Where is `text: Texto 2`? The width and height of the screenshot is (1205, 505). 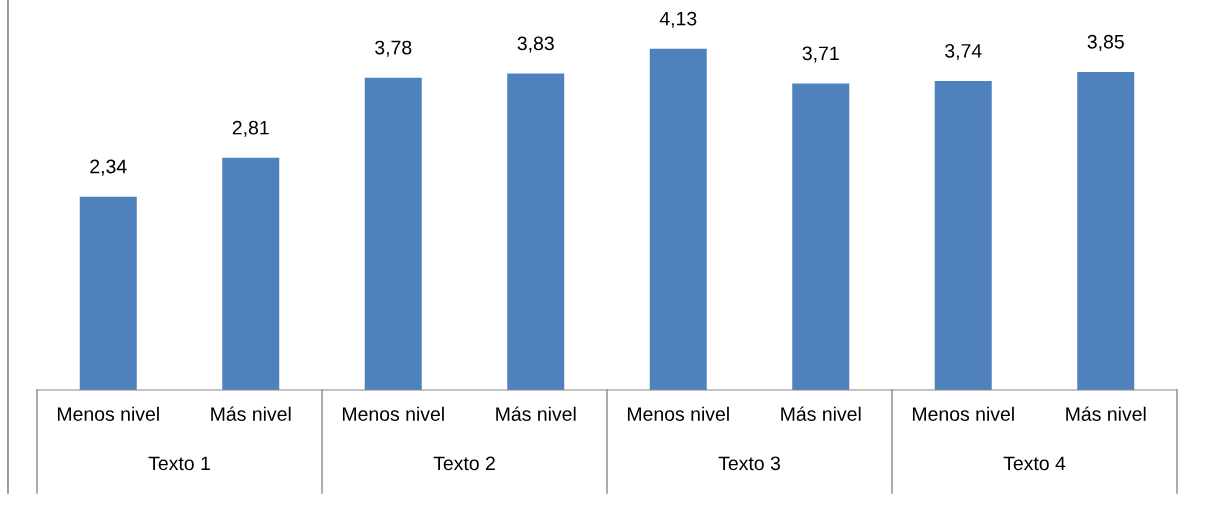 text: Texto 2 is located at coordinates (464, 463).